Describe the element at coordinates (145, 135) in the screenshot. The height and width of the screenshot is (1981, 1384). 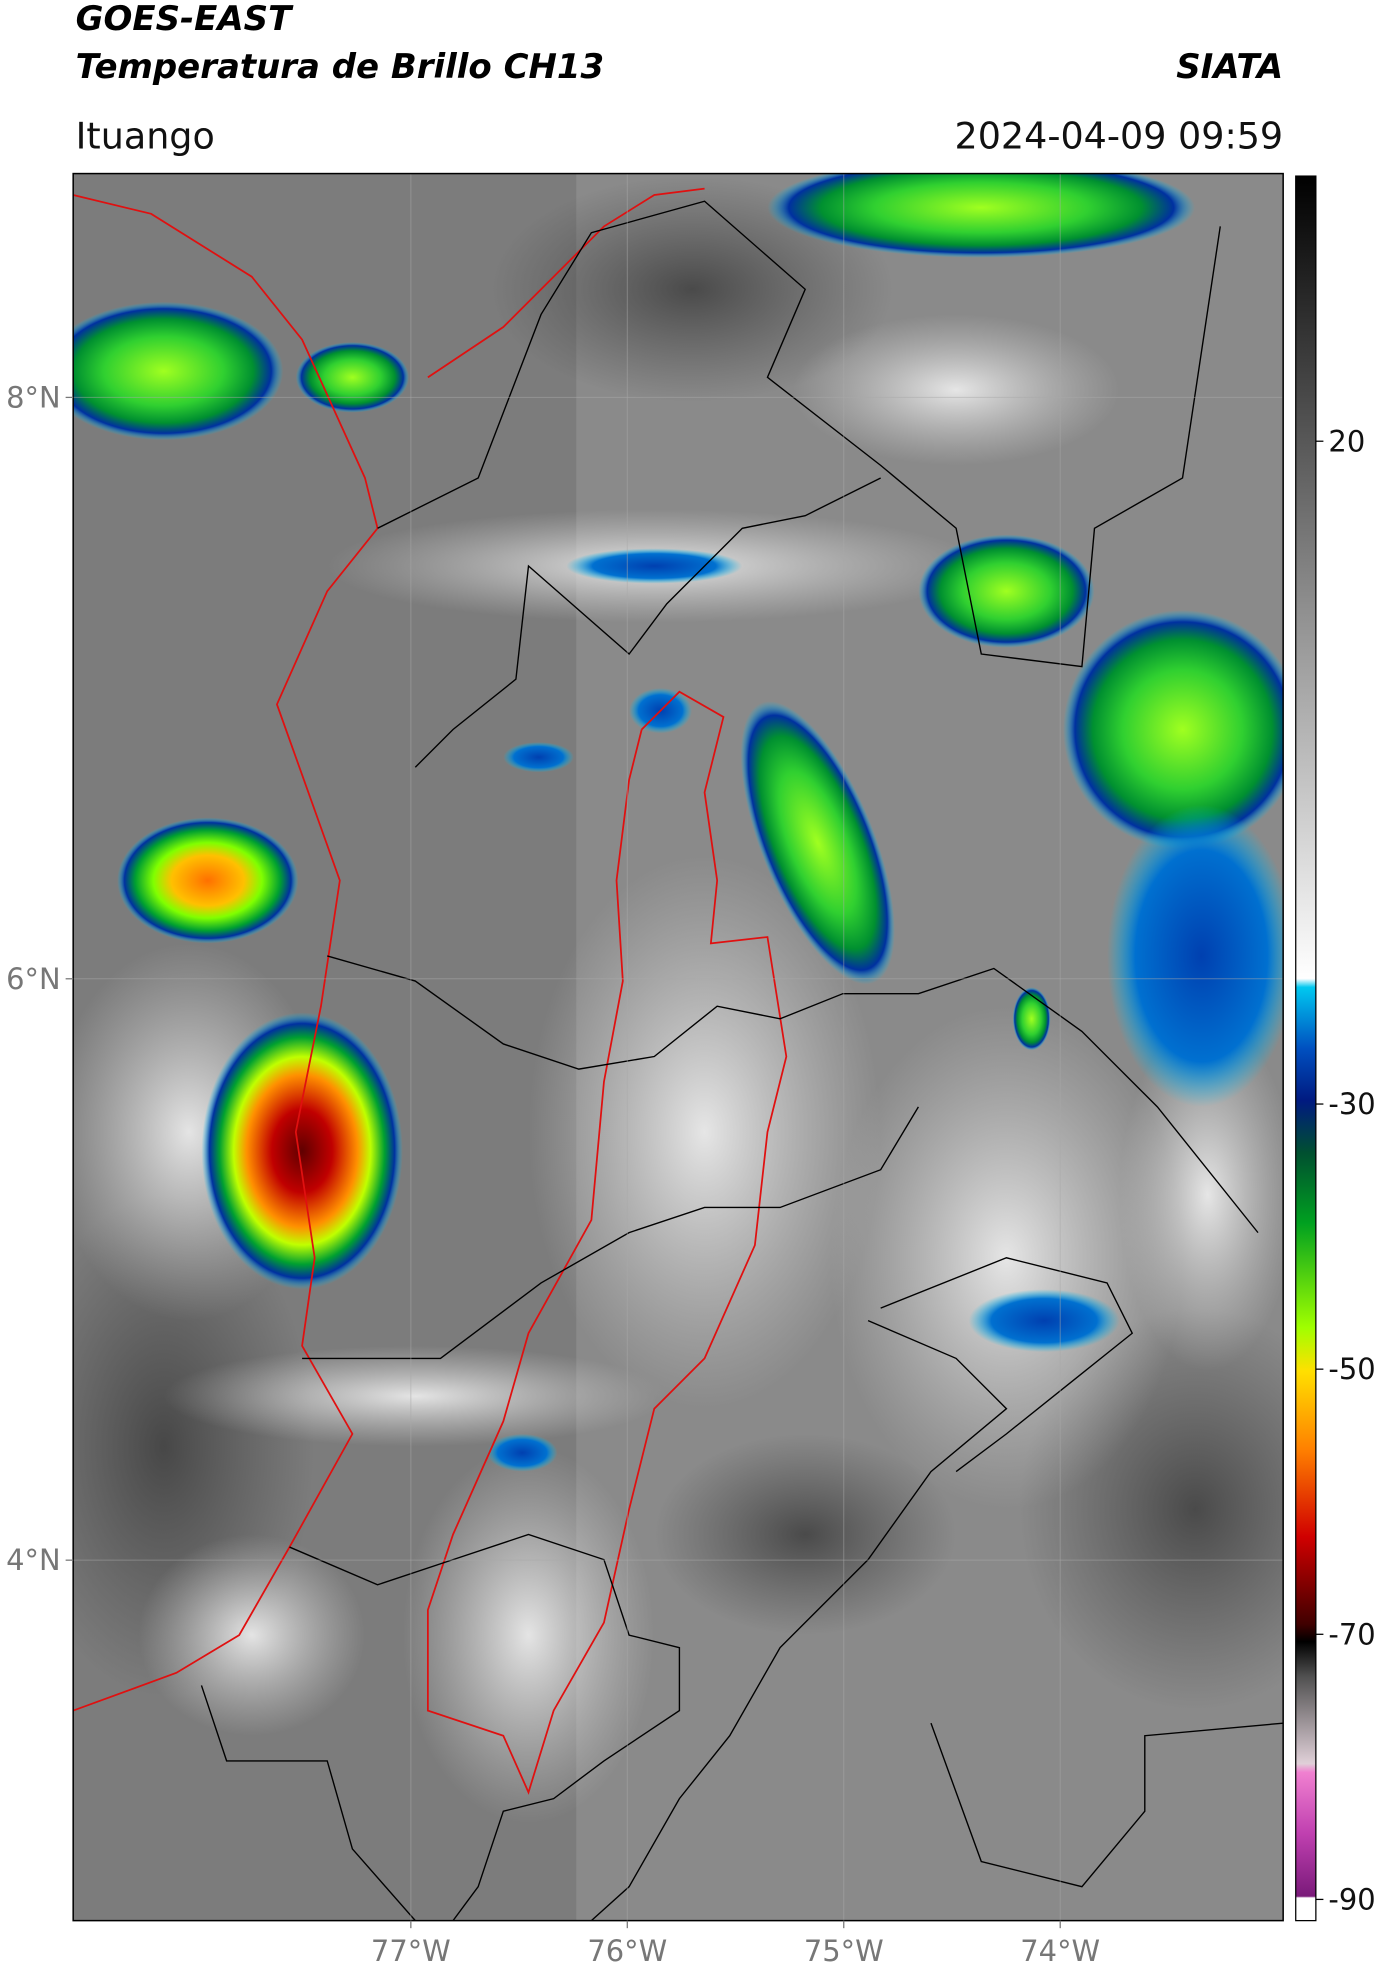
I see `location: Ituango` at that location.